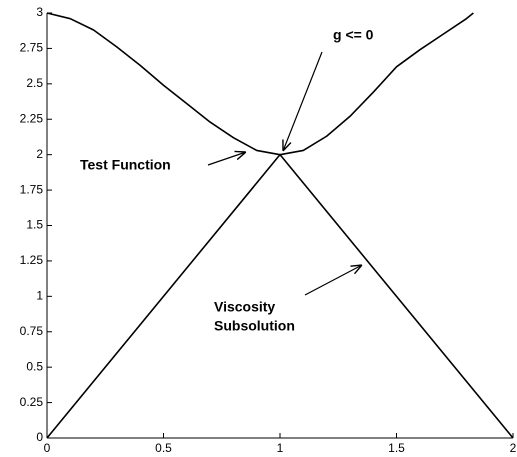 The height and width of the screenshot is (457, 517). Describe the element at coordinates (244, 307) in the screenshot. I see `annotation: Viscosity` at that location.